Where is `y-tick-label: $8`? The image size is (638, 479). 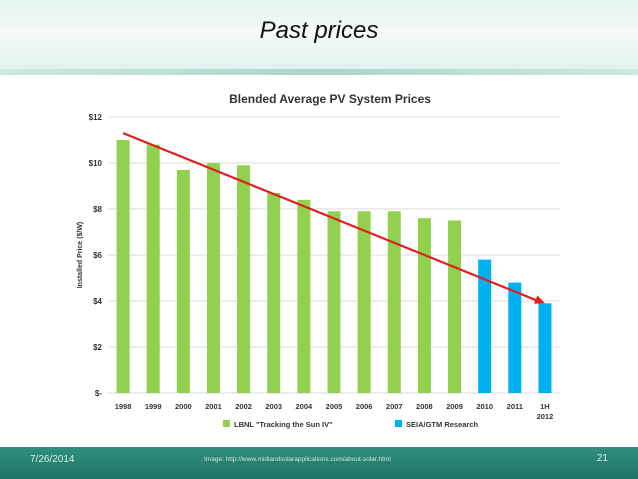
y-tick-label: $8 is located at coordinates (97, 209).